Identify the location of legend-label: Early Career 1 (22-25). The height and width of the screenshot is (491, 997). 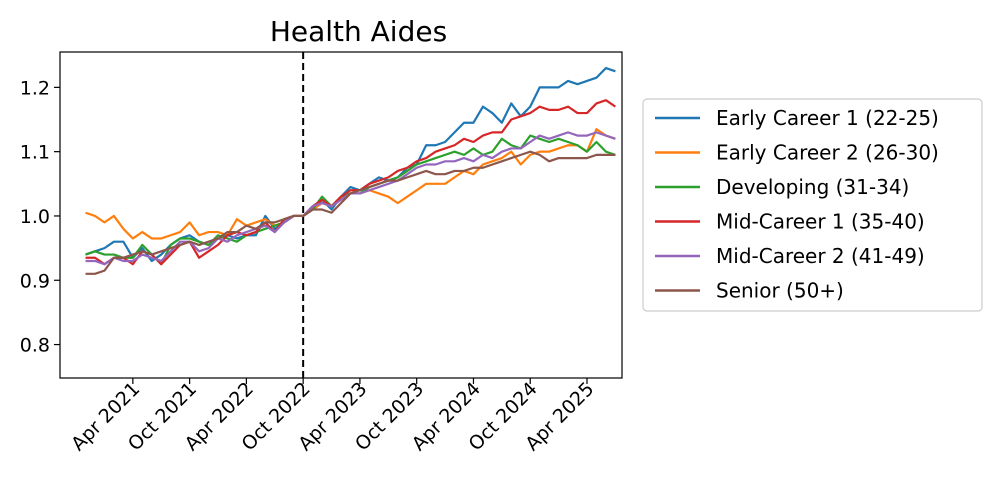
(827, 118).